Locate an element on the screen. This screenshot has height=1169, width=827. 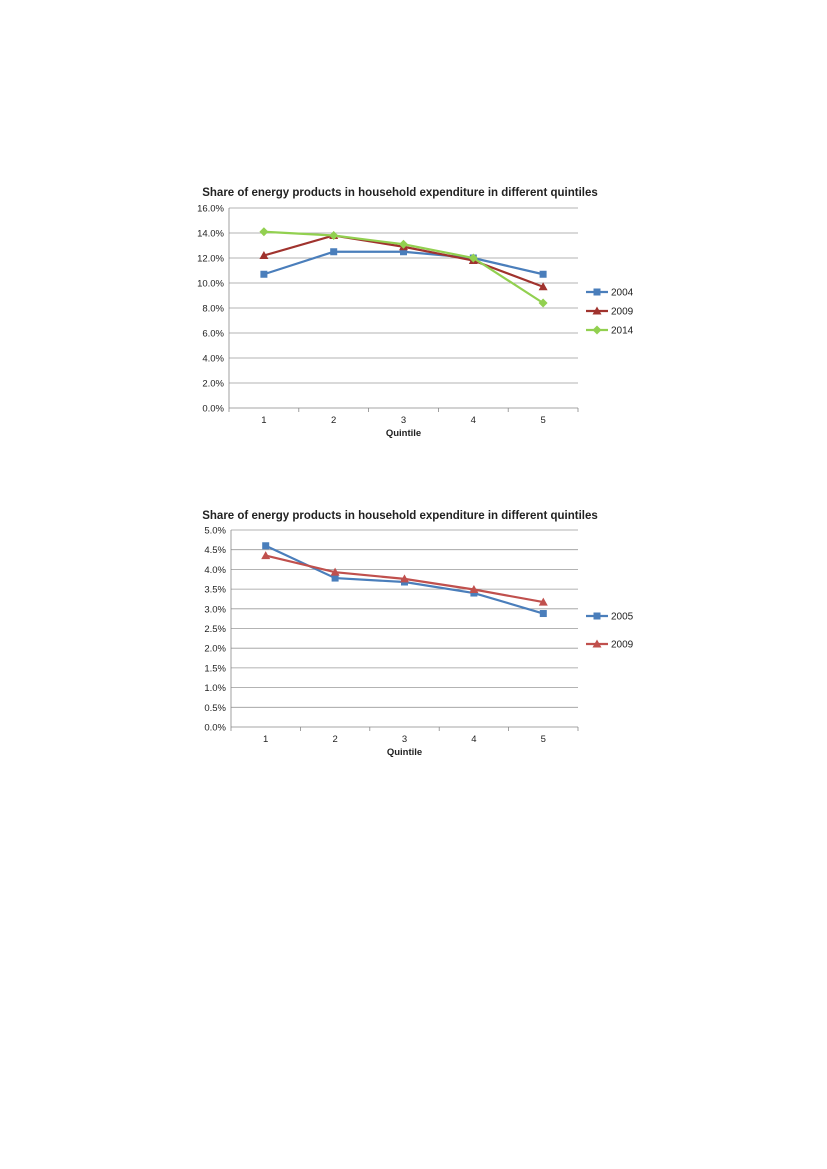
y-tick-label: 1.5% is located at coordinates (215, 668).